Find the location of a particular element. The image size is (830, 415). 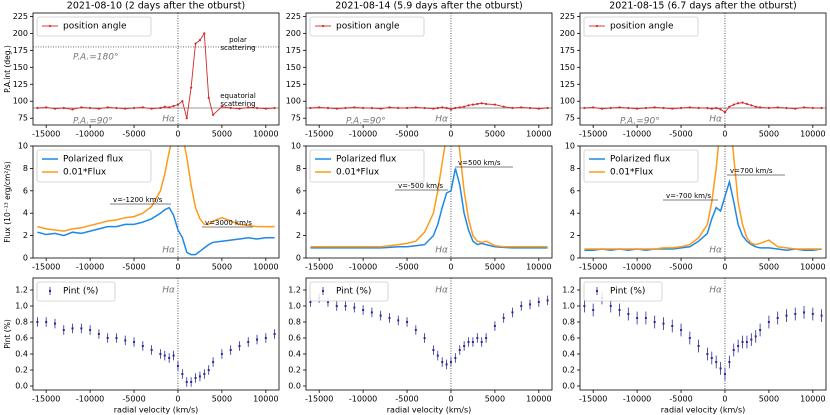

annotation: v=700 km/s is located at coordinates (751, 171).